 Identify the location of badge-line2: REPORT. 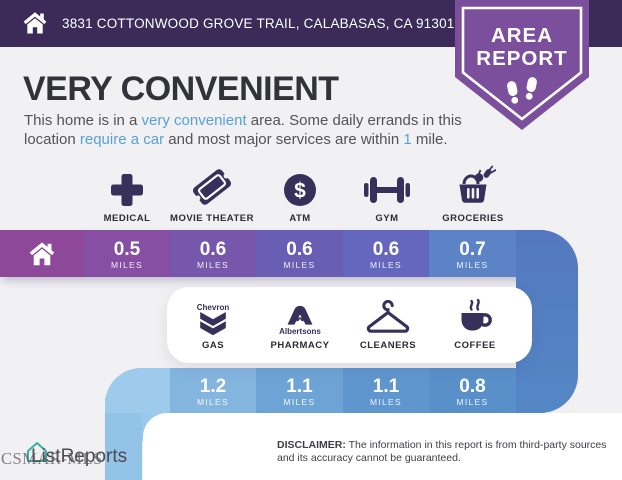
(521, 58).